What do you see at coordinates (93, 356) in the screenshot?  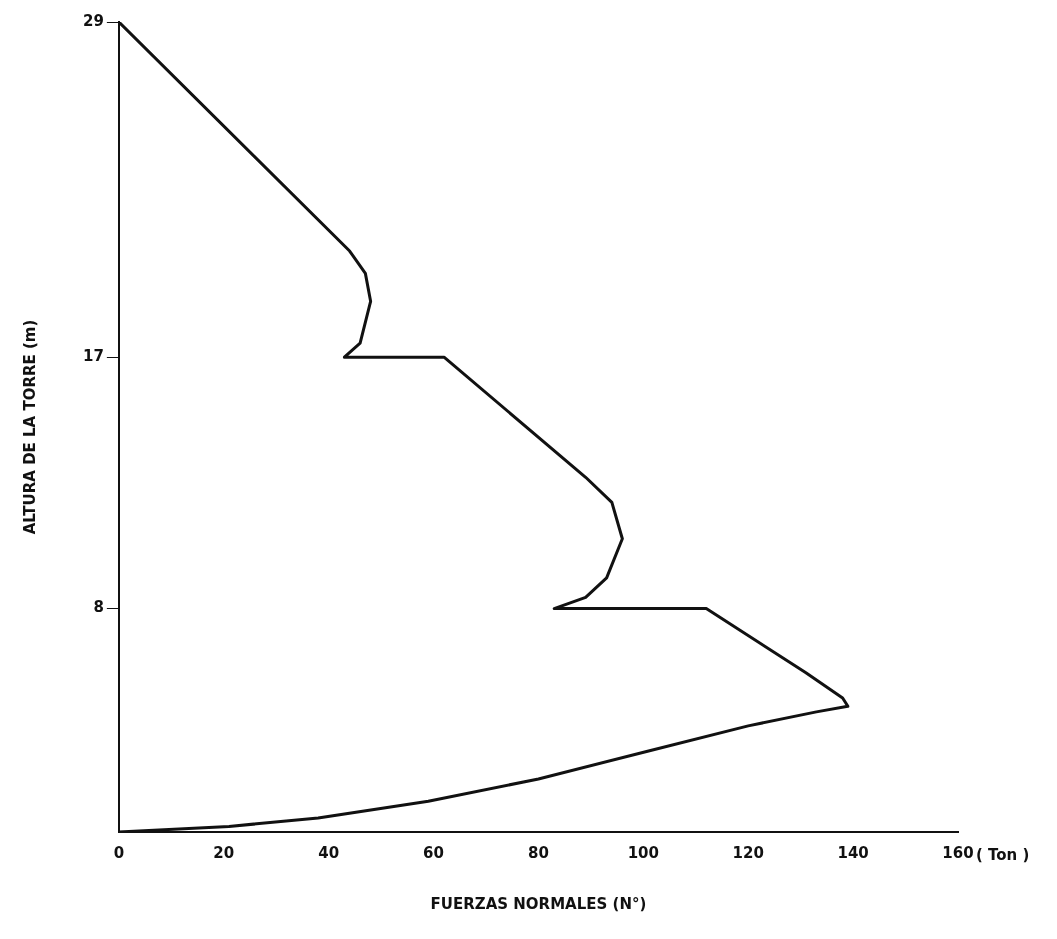 I see `y-tick-label: 17` at bounding box center [93, 356].